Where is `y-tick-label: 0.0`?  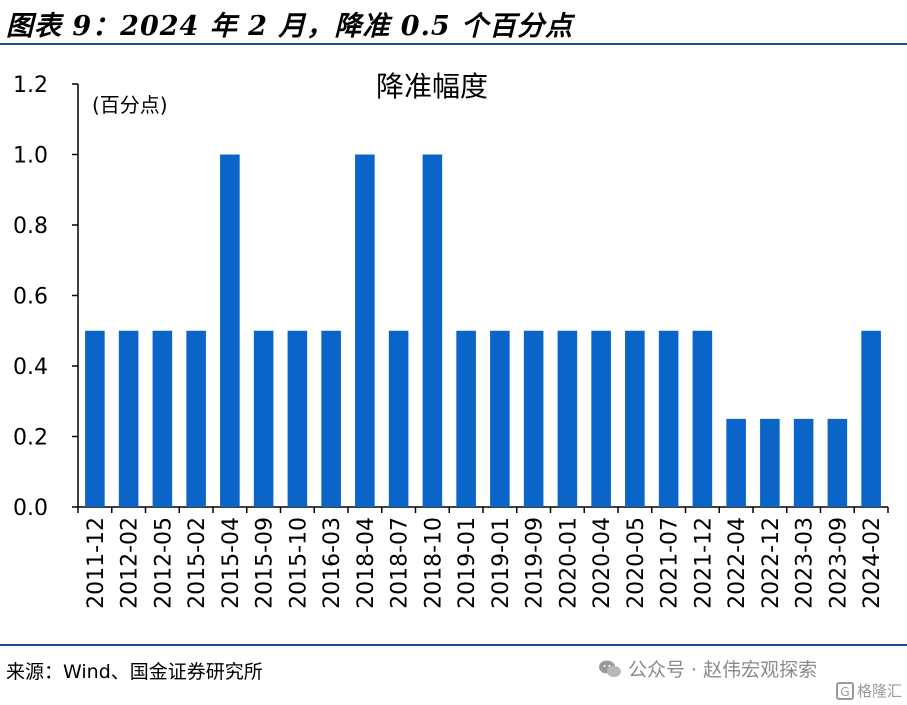
y-tick-label: 0.0 is located at coordinates (30, 508).